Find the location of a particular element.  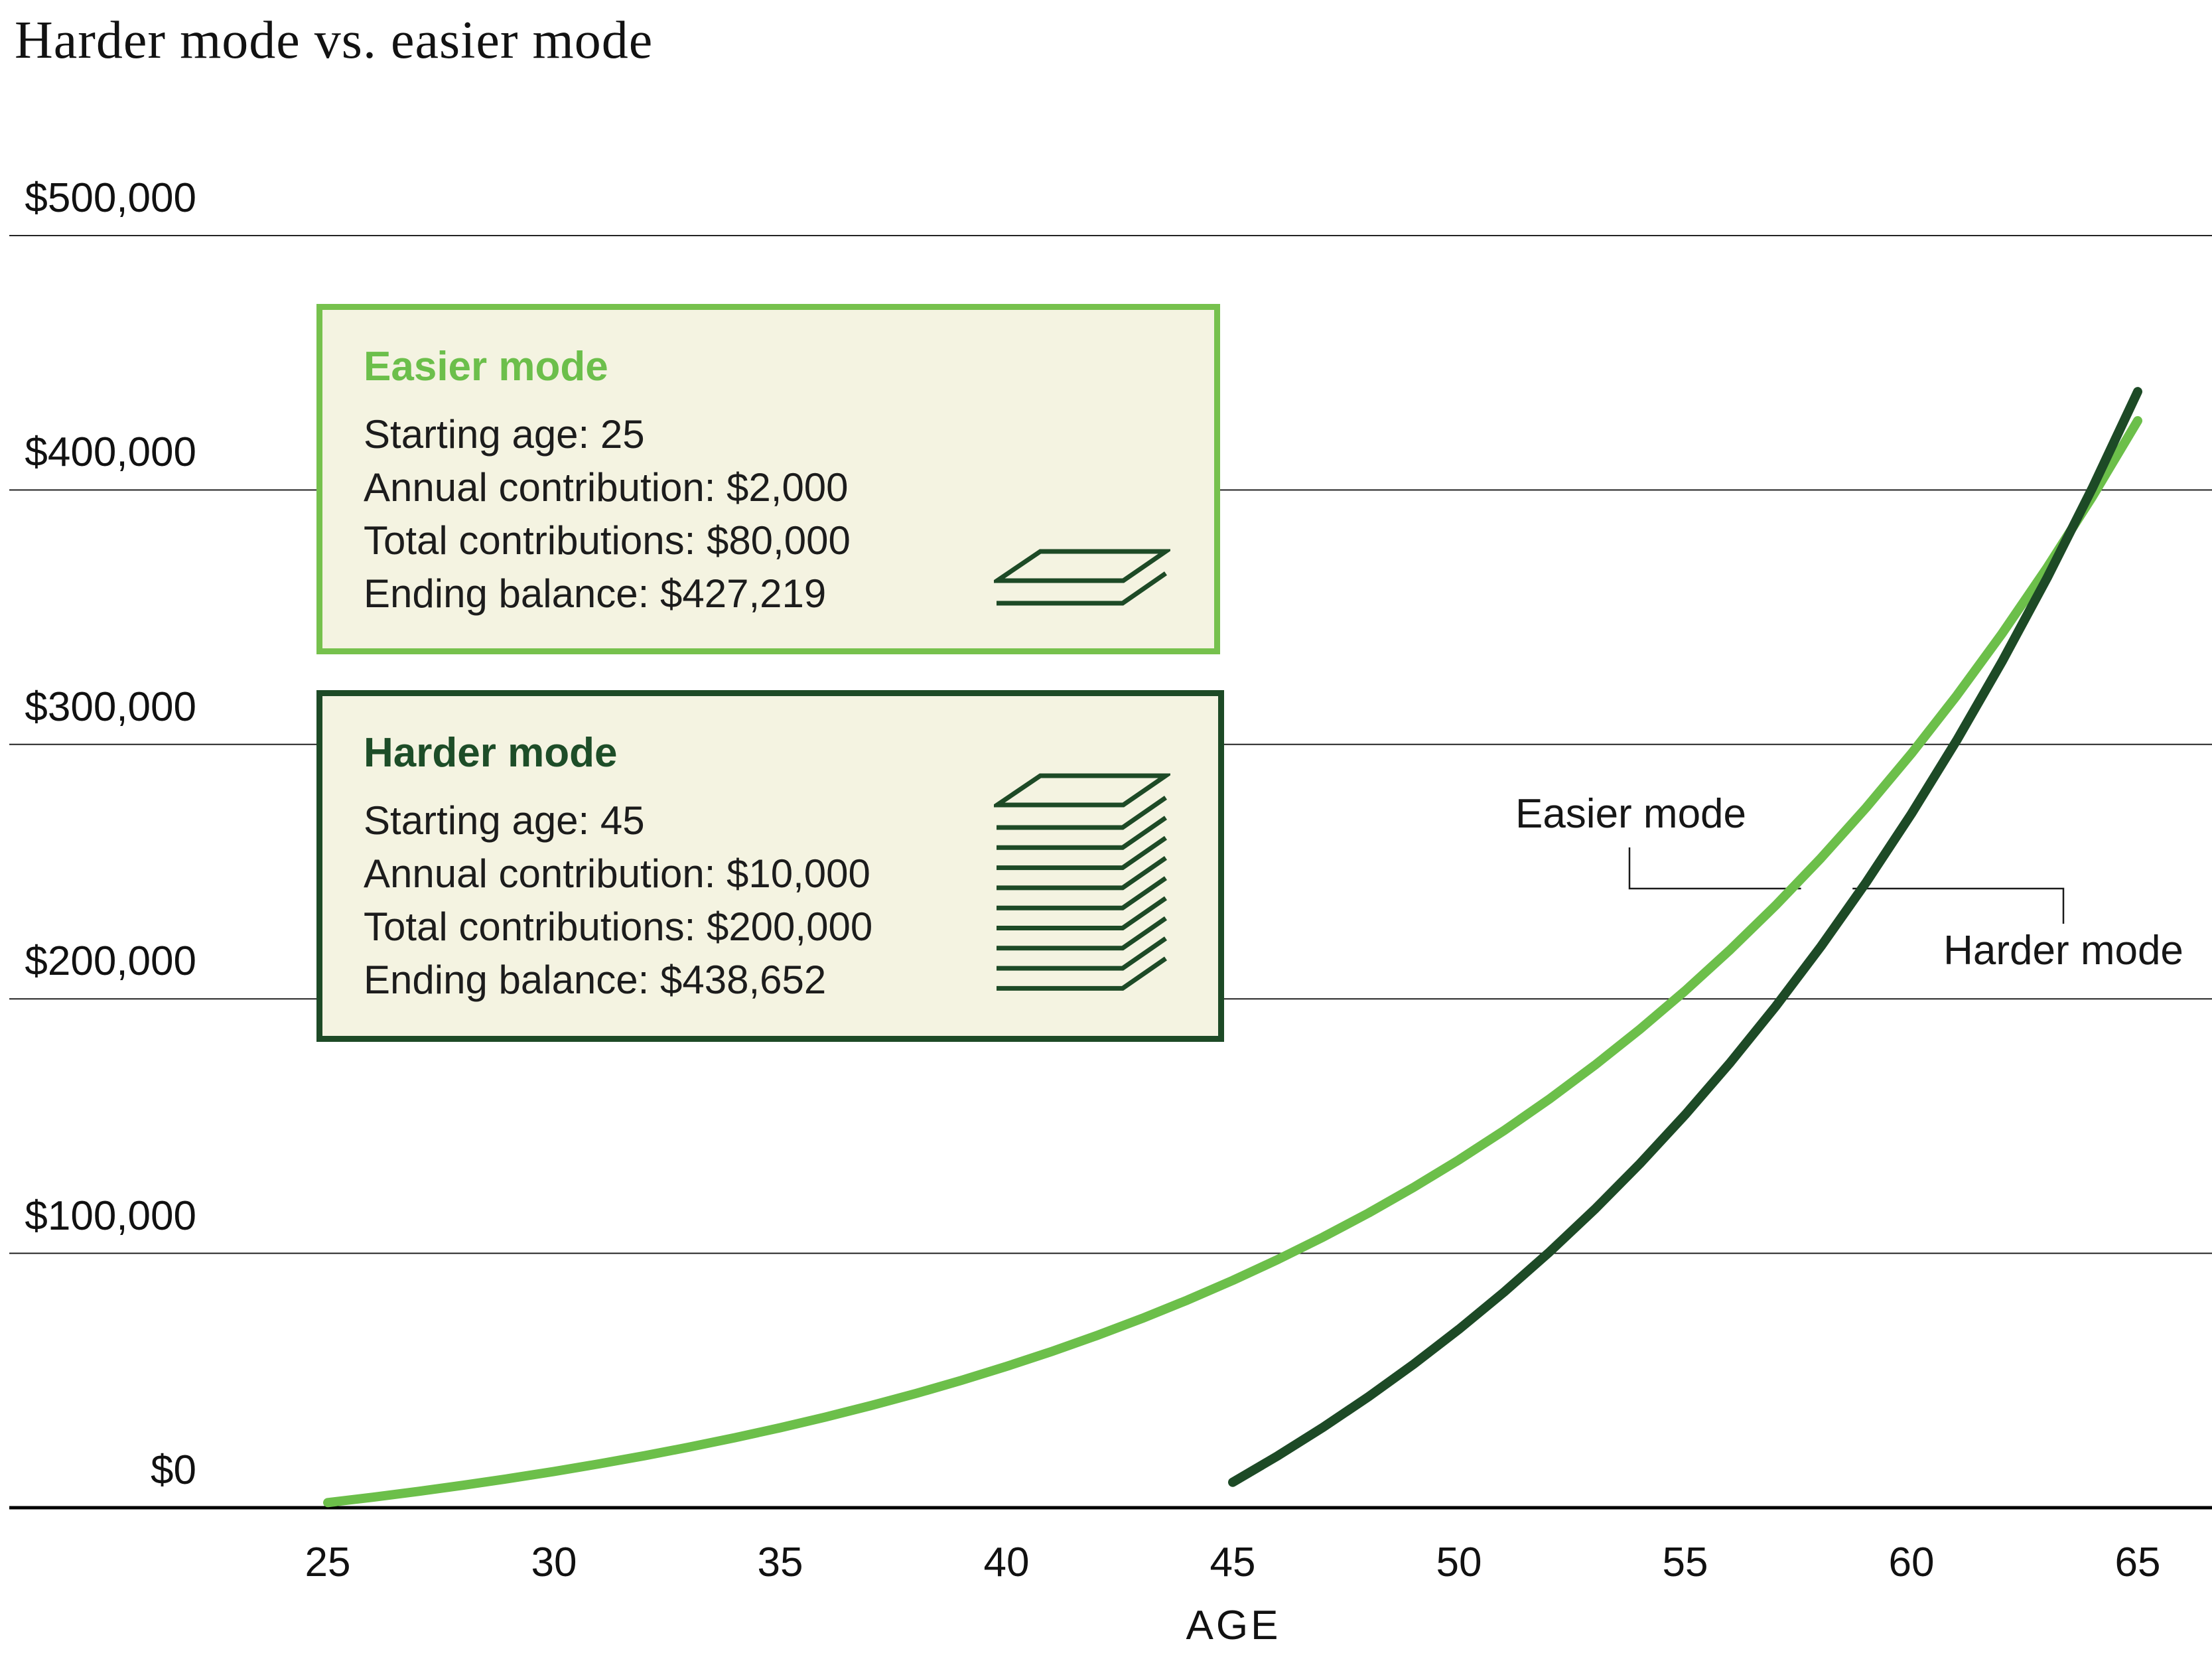

harder-label-connector-line is located at coordinates (1958, 905).